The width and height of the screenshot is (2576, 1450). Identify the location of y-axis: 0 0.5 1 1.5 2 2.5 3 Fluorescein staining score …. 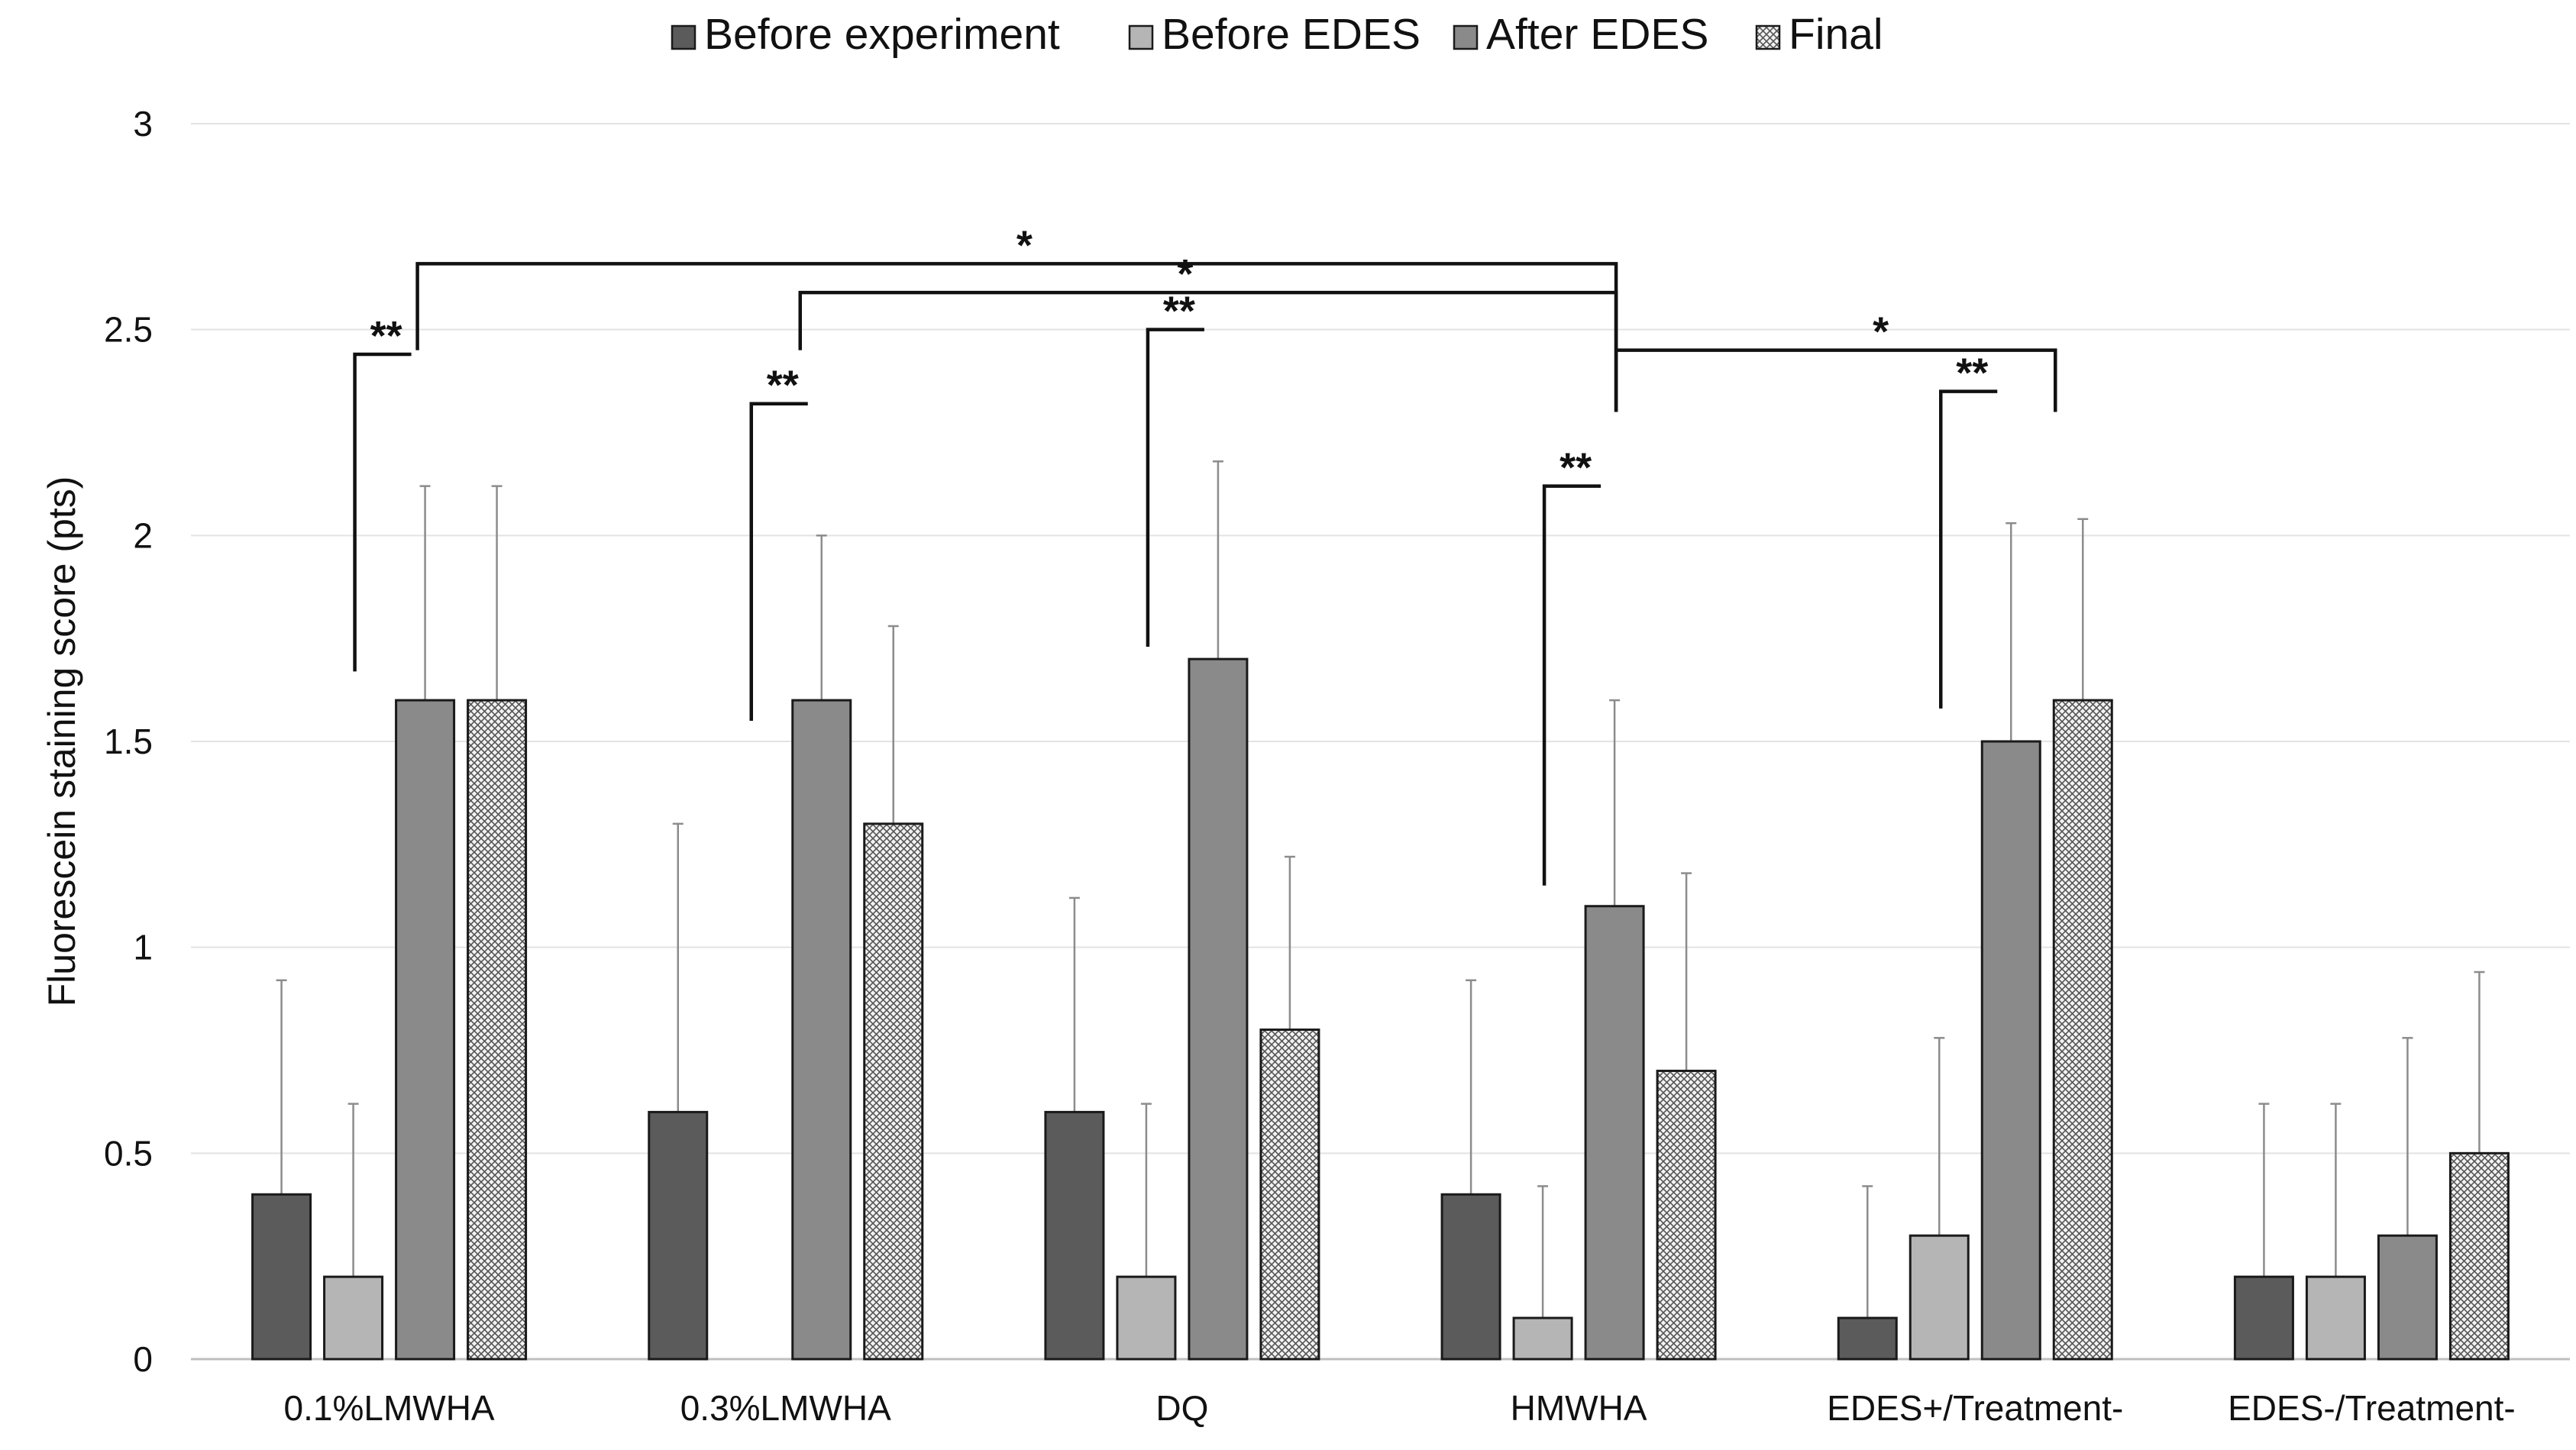
(96, 741).